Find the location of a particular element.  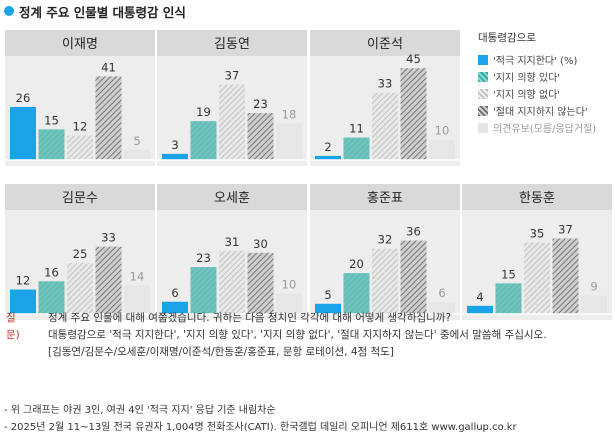

bar-value-label: 20 is located at coordinates (356, 264).